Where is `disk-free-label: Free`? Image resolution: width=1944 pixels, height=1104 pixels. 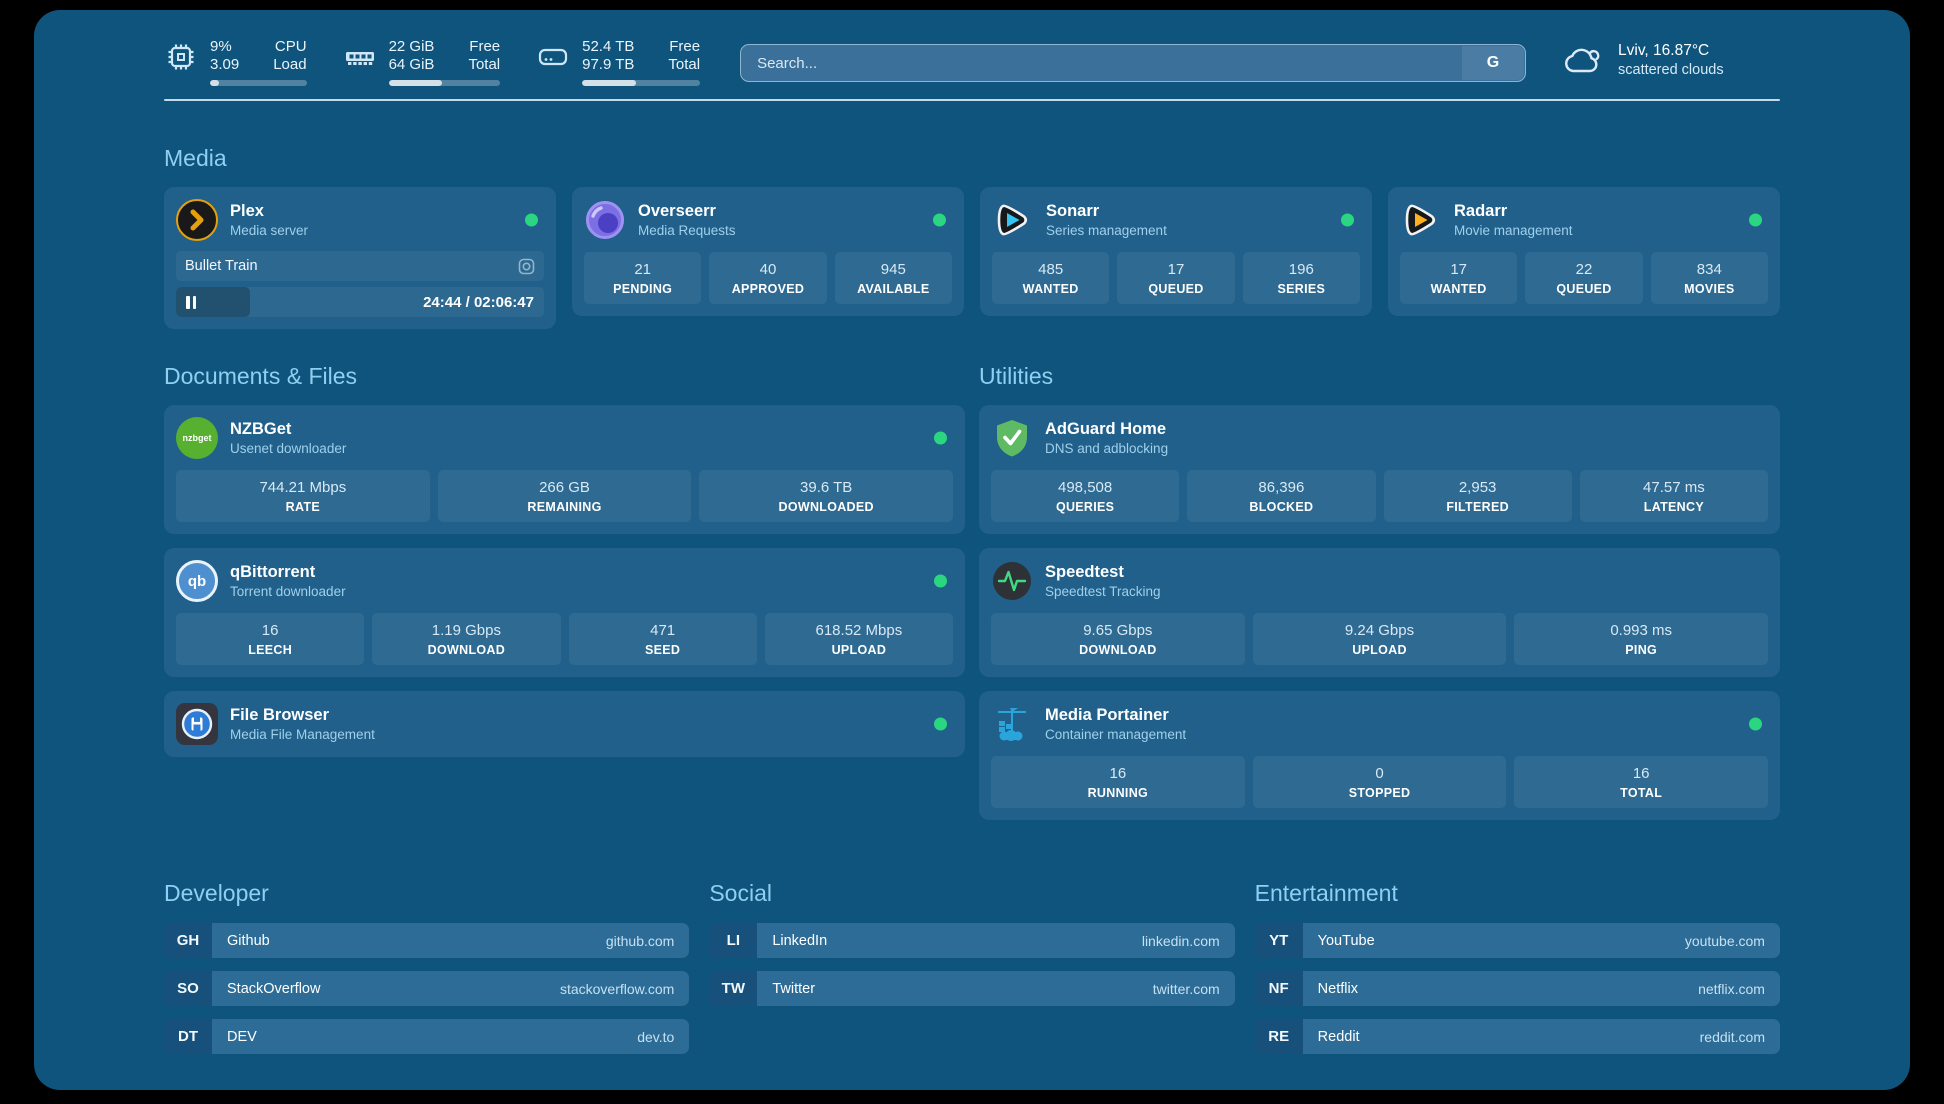 disk-free-label: Free is located at coordinates (685, 46).